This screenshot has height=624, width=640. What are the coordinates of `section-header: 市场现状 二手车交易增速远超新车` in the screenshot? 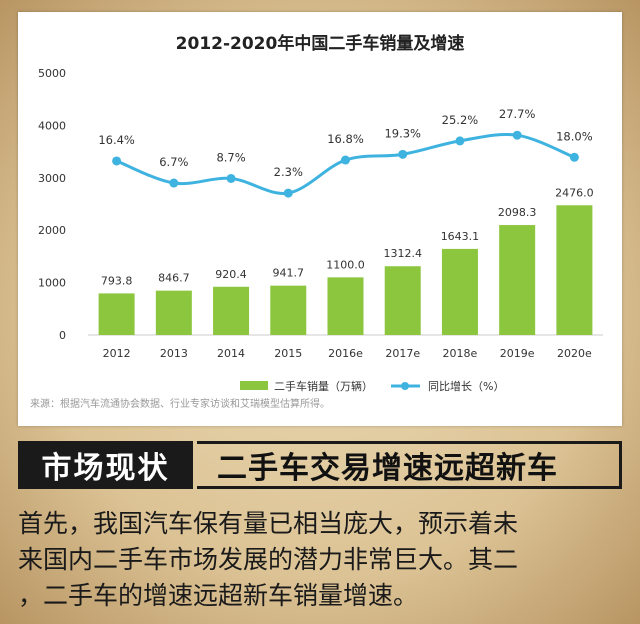 It's located at (320, 465).